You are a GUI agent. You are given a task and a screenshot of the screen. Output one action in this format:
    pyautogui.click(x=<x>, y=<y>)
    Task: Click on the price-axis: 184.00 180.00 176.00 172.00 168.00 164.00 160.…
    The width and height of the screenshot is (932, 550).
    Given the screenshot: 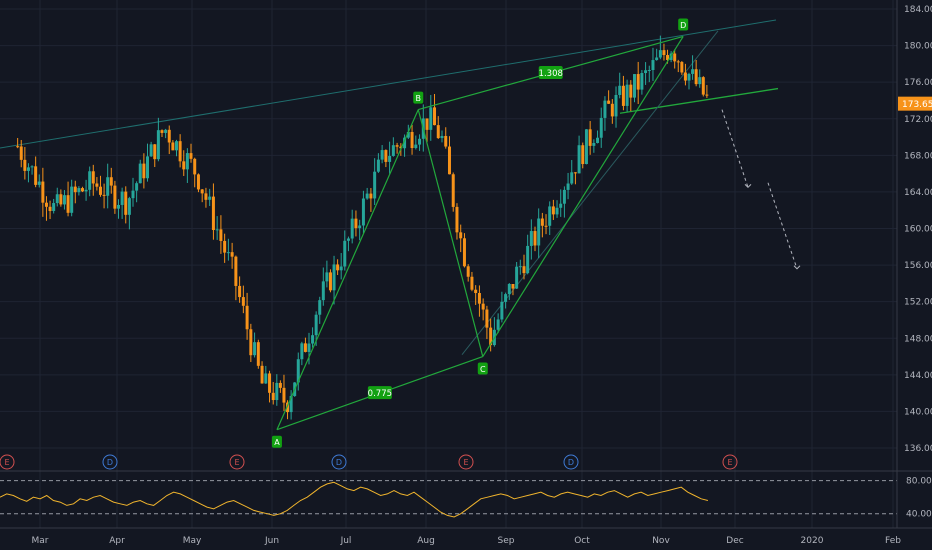 What is the action you would take?
    pyautogui.click(x=914, y=264)
    